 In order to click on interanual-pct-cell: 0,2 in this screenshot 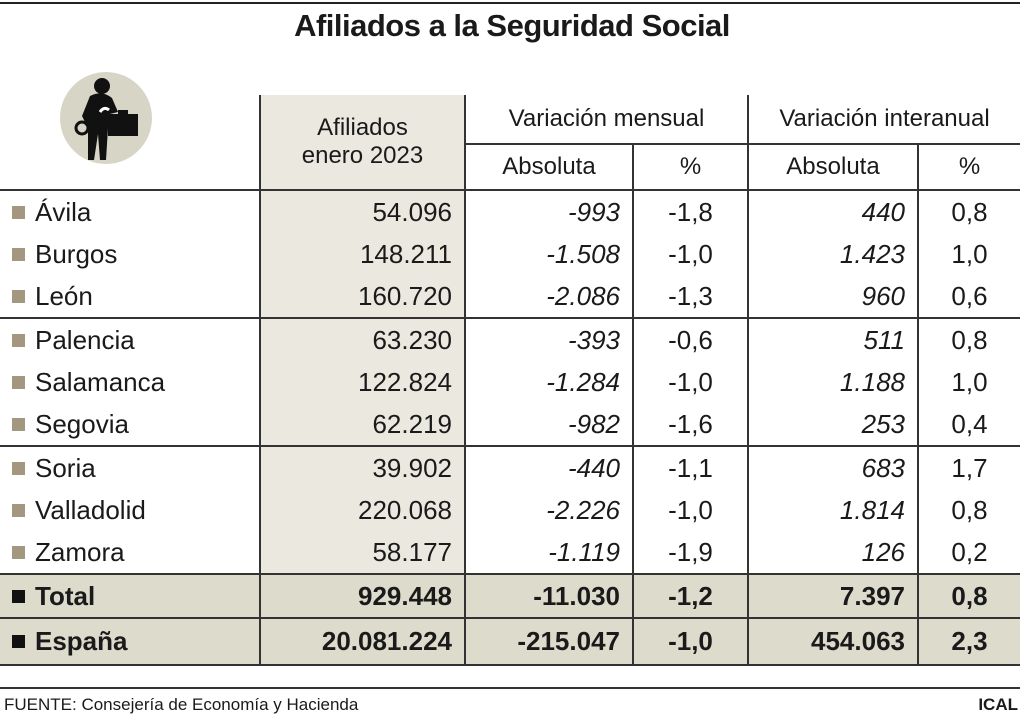, I will do `click(968, 552)`.